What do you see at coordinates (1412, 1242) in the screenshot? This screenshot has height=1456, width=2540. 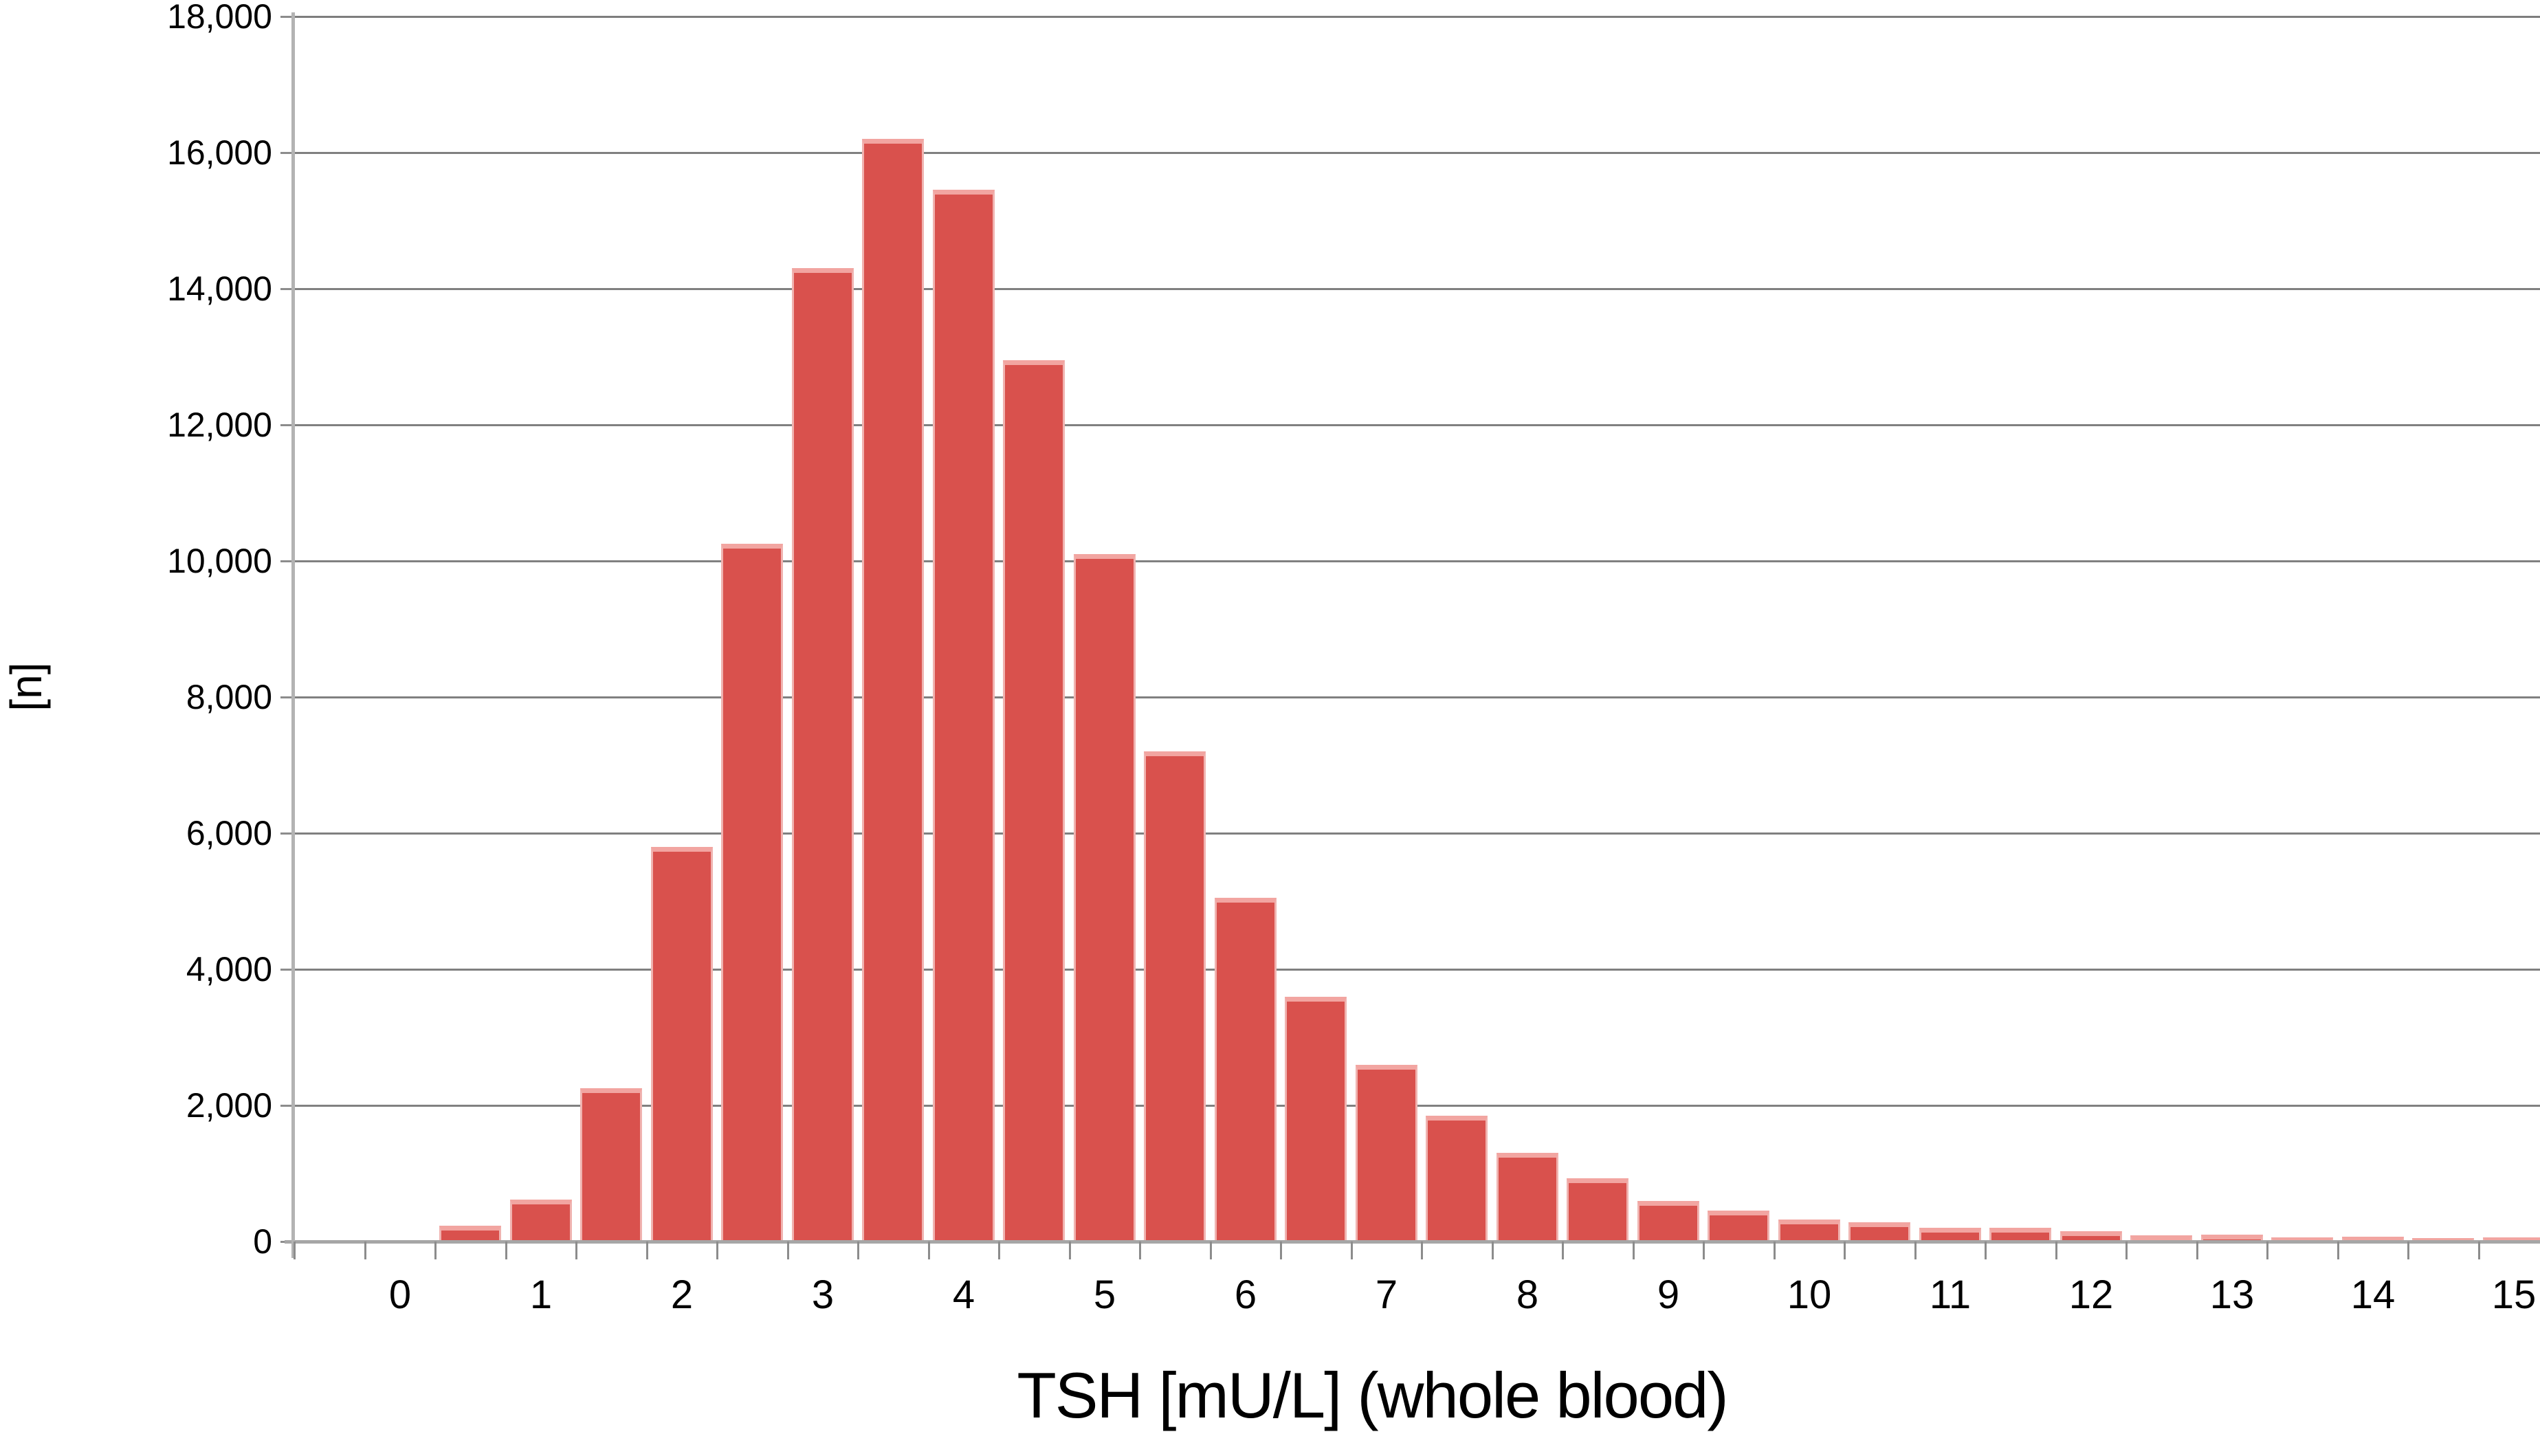 I see `x-axis-line` at bounding box center [1412, 1242].